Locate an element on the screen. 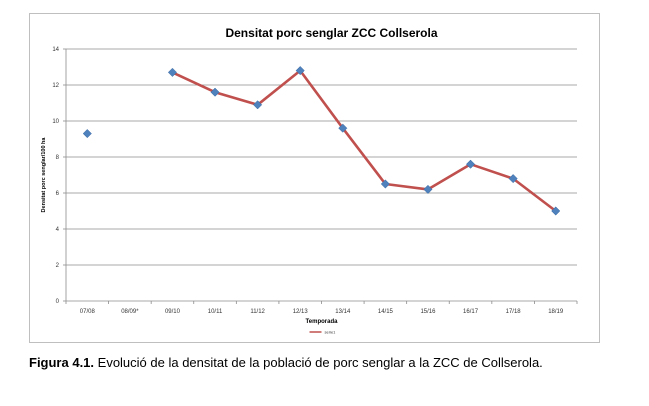 The image size is (649, 406). x-tick-label: 10/11 is located at coordinates (215, 312).